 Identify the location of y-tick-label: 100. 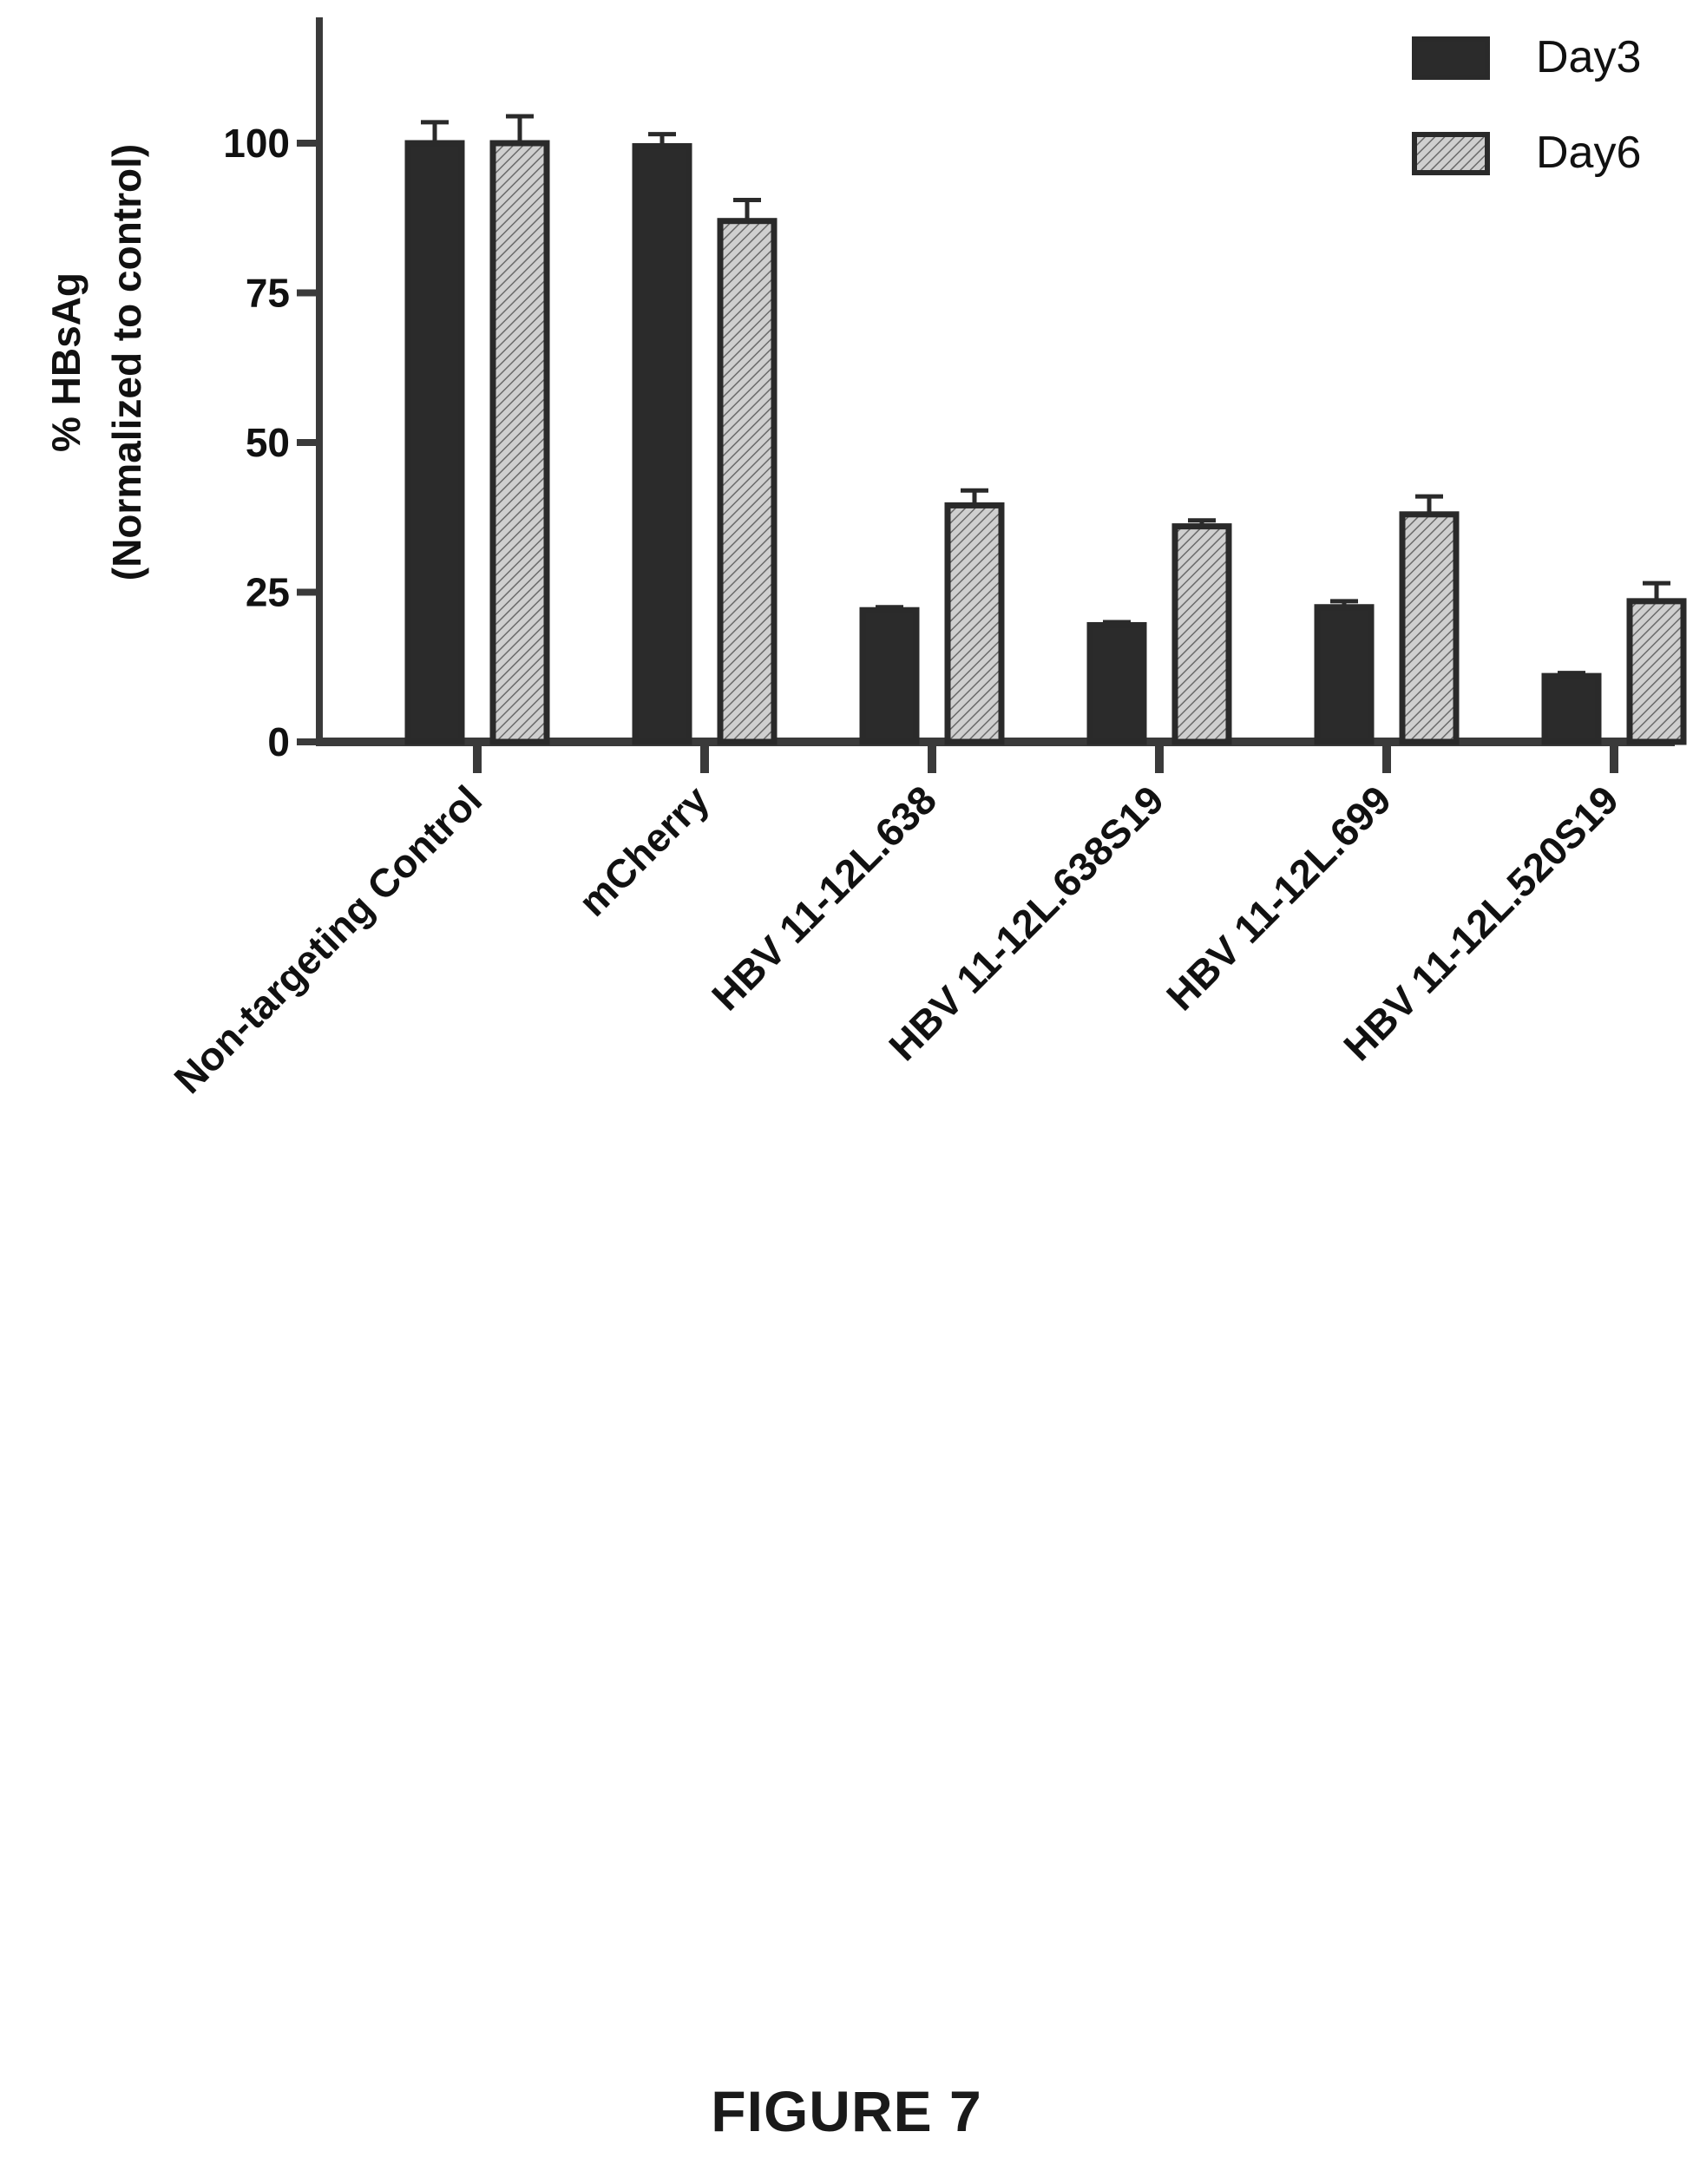
(257, 143).